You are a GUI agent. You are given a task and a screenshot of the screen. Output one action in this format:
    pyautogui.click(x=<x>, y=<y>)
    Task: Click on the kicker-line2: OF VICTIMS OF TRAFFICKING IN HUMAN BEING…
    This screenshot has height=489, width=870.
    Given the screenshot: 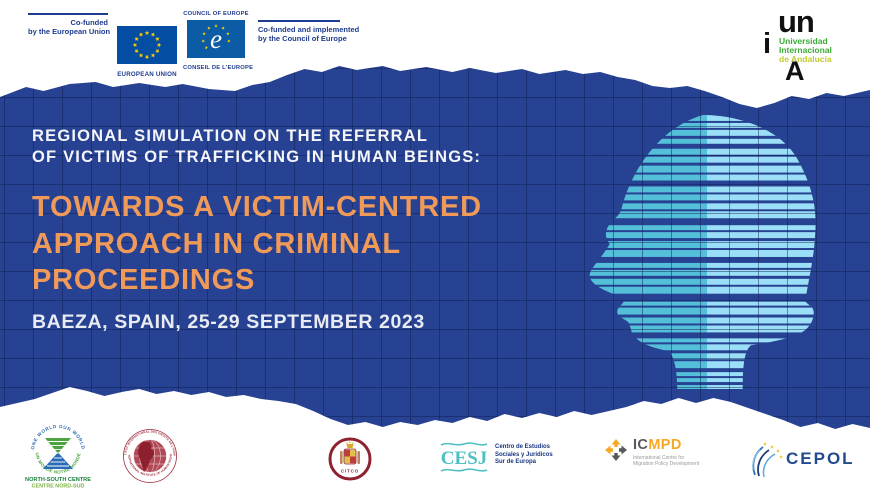 What is the action you would take?
    pyautogui.click(x=257, y=156)
    